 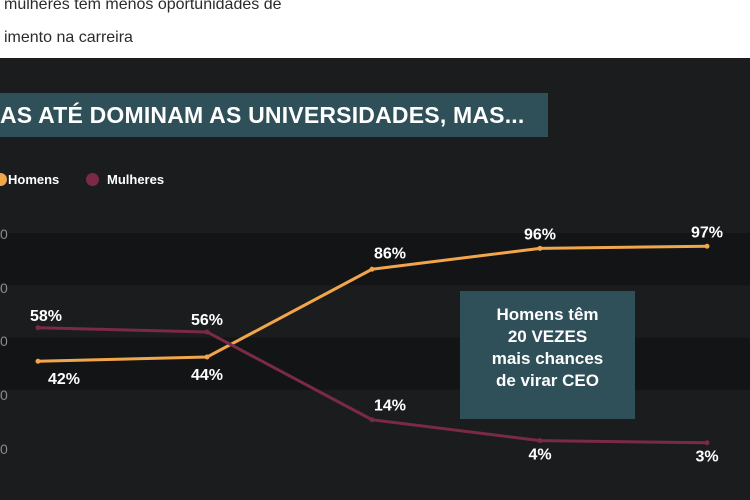 I want to click on legend-homens-label: Homens, so click(x=34, y=179).